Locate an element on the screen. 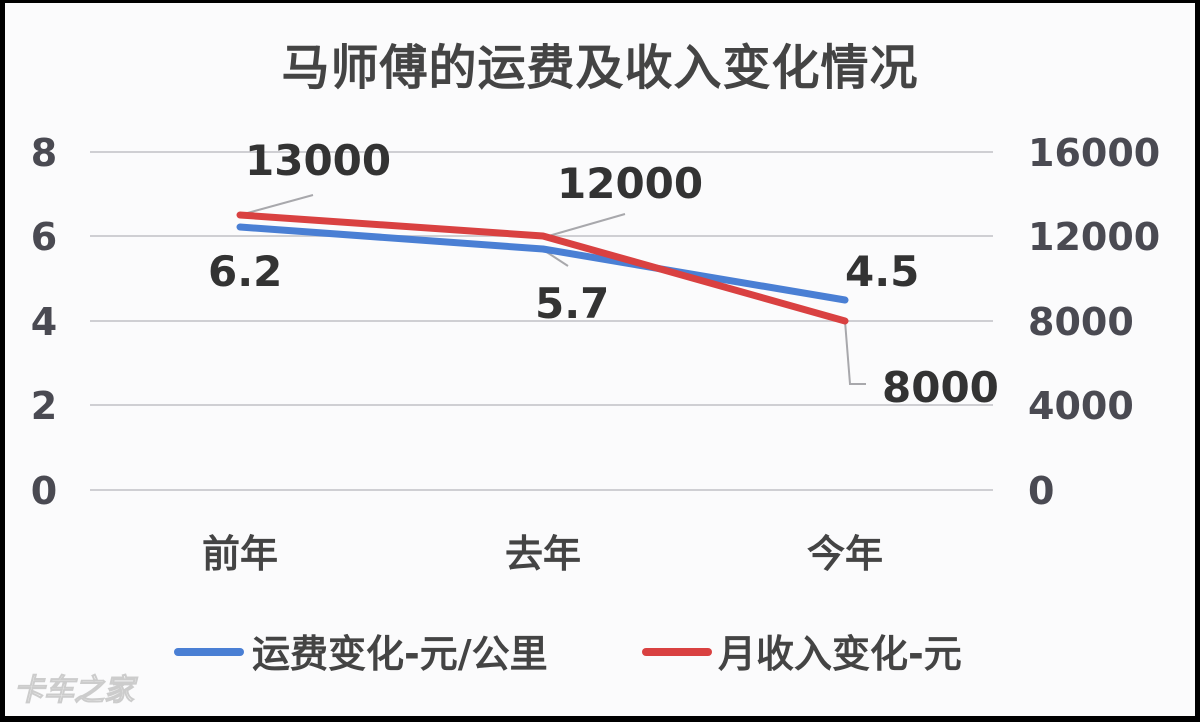 This screenshot has height=722, width=1200. svg-text: 8 is located at coordinates (44, 153).